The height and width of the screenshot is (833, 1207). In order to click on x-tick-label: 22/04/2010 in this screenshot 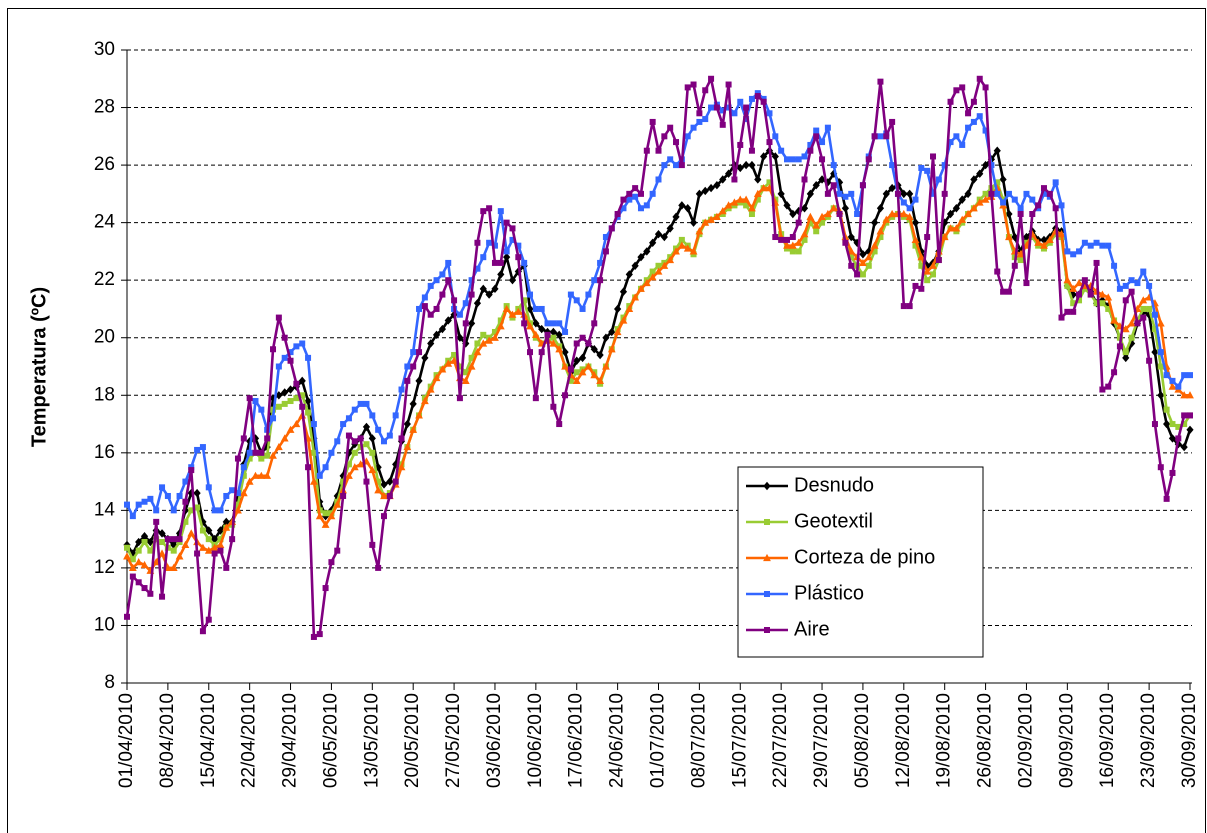, I will do `click(249, 740)`.